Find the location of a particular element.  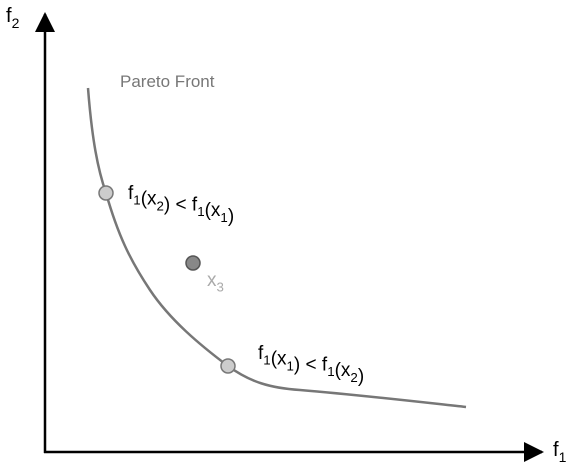

x-axis-label: f1 is located at coordinates (560, 452).